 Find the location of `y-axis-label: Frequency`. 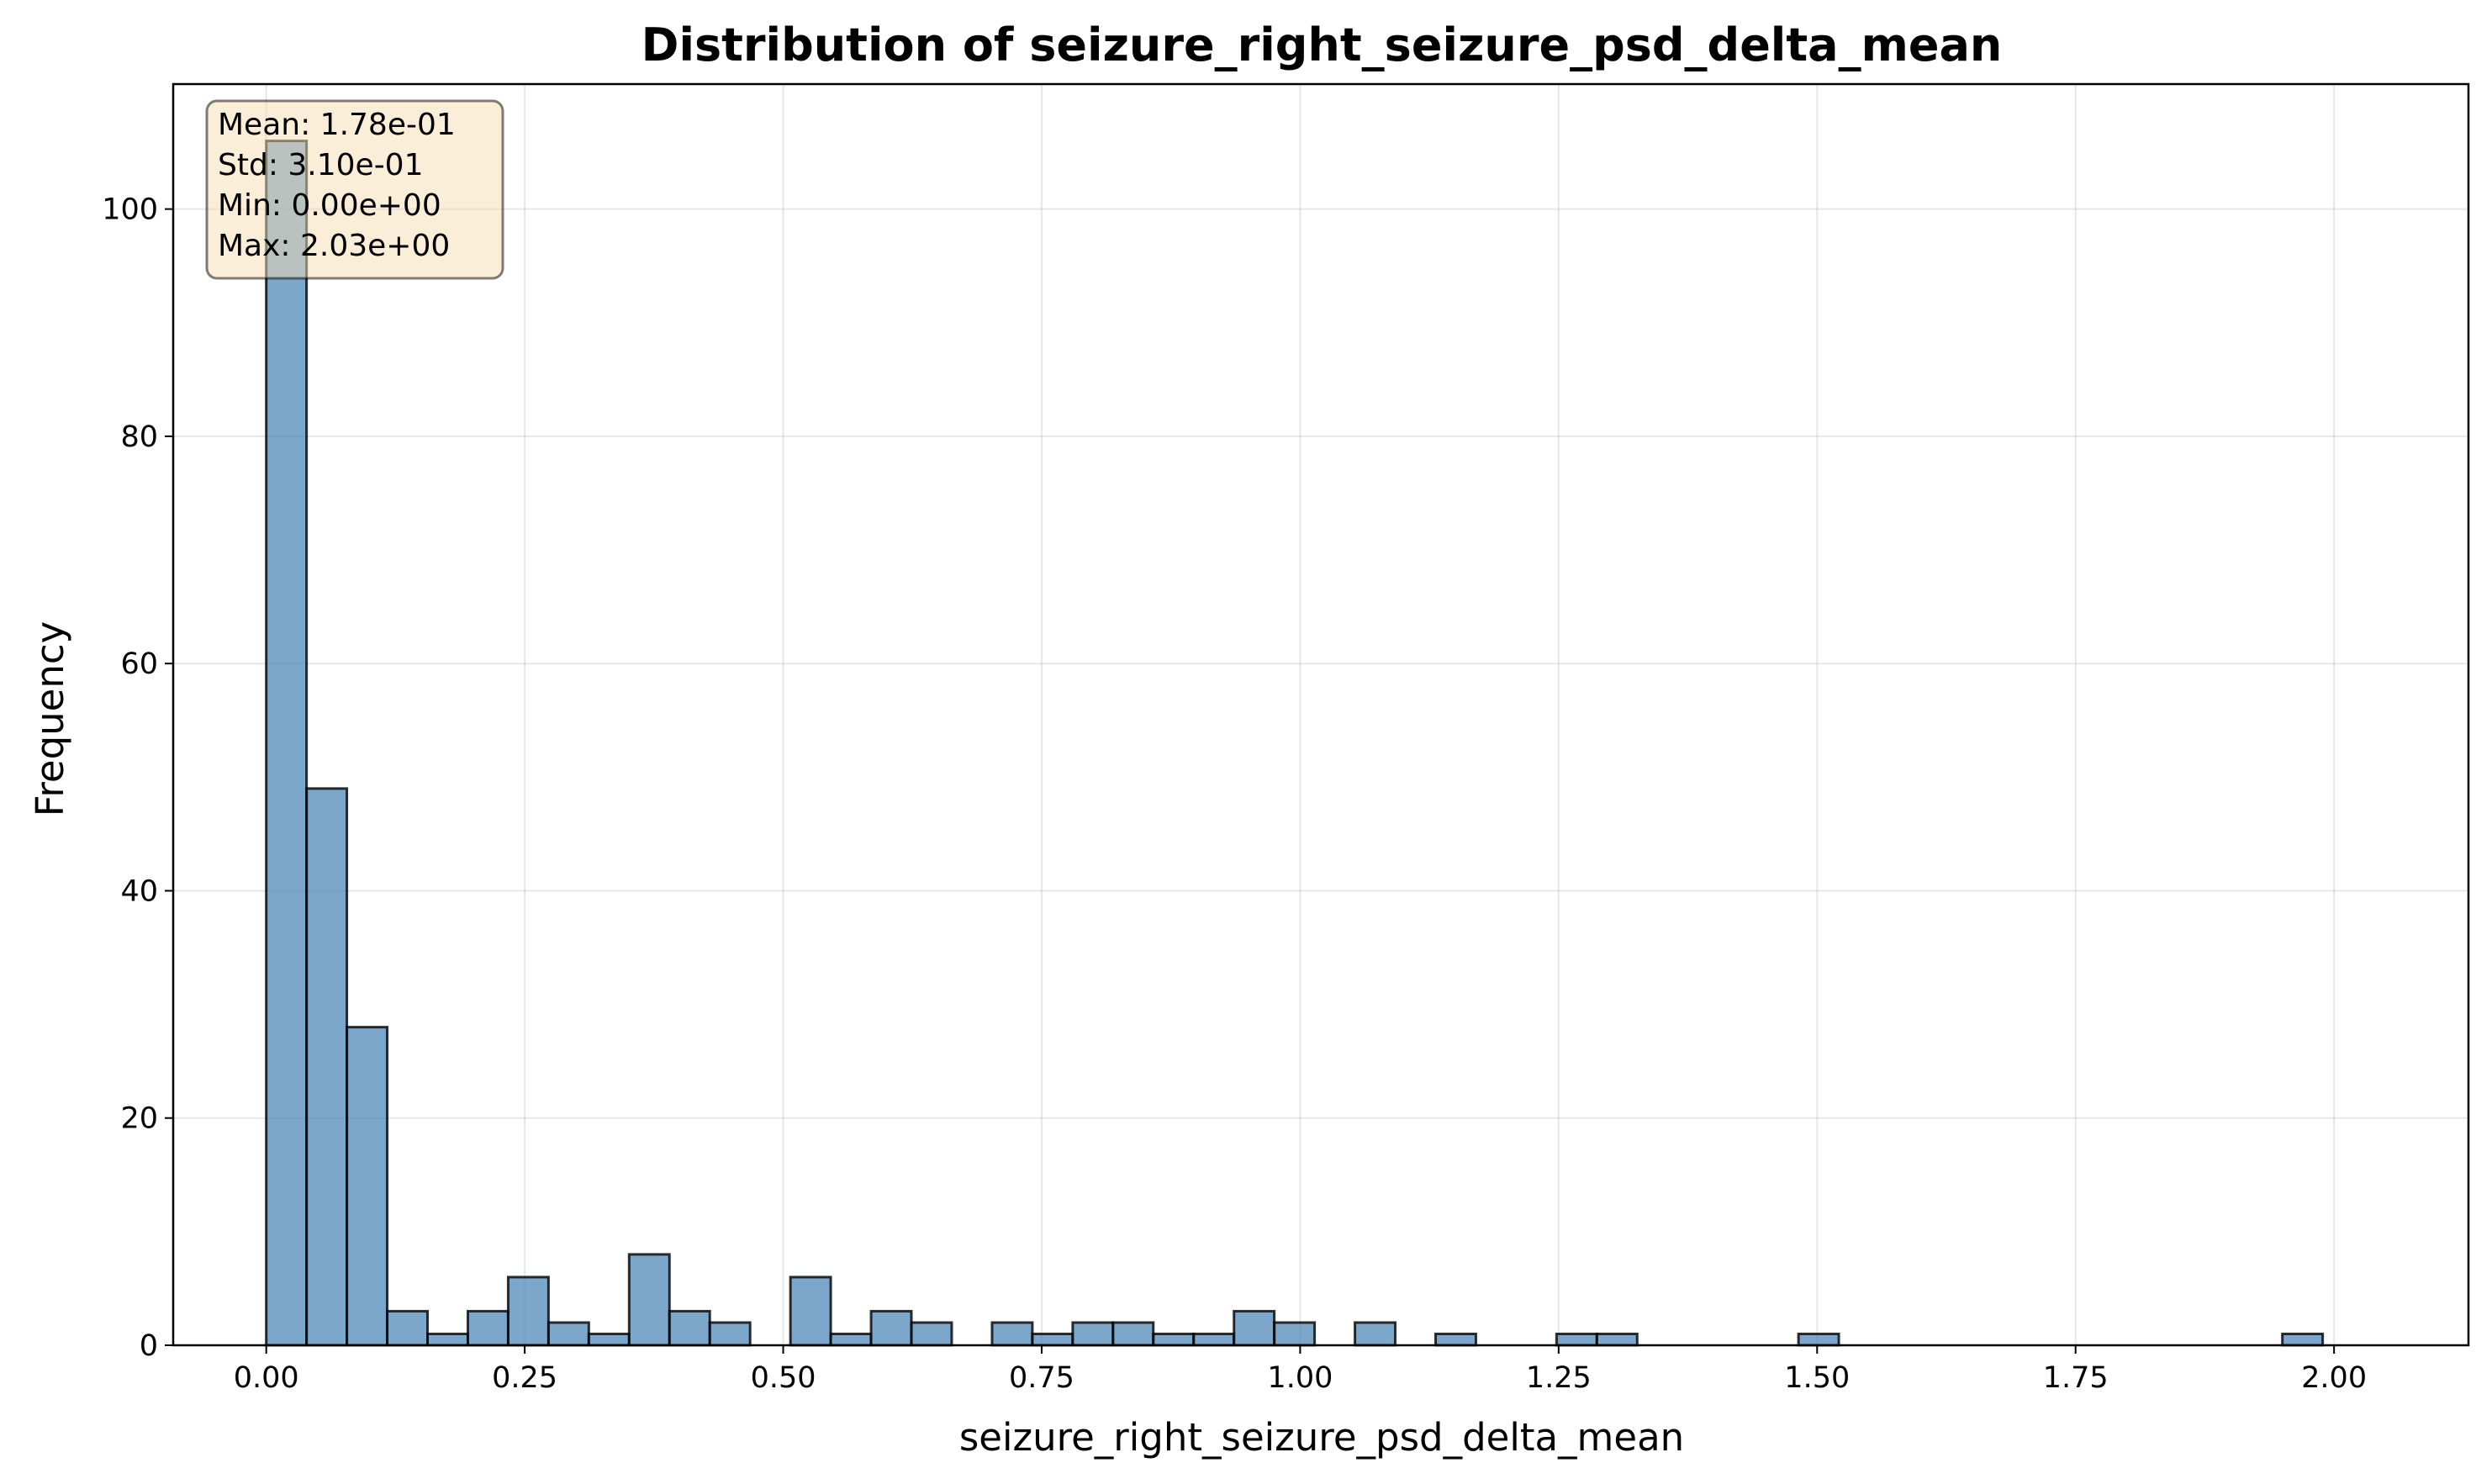

y-axis-label: Frequency is located at coordinates (50, 718).